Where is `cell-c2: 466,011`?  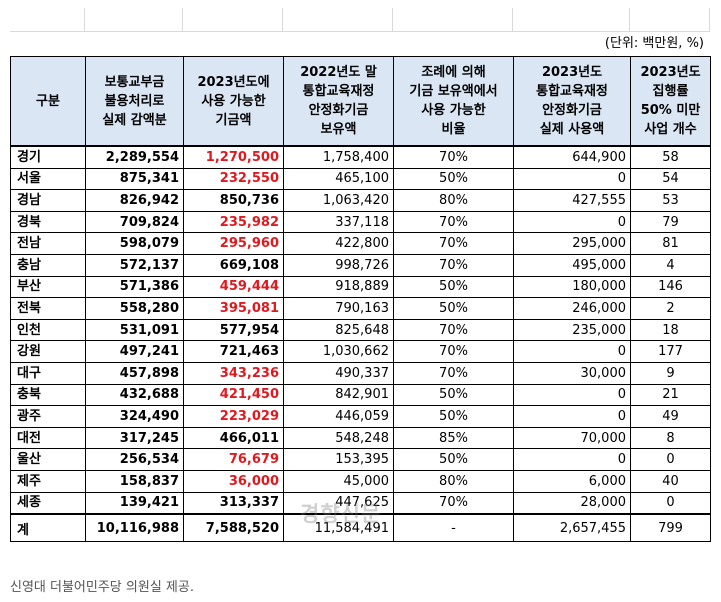
cell-c2: 466,011 is located at coordinates (233, 438).